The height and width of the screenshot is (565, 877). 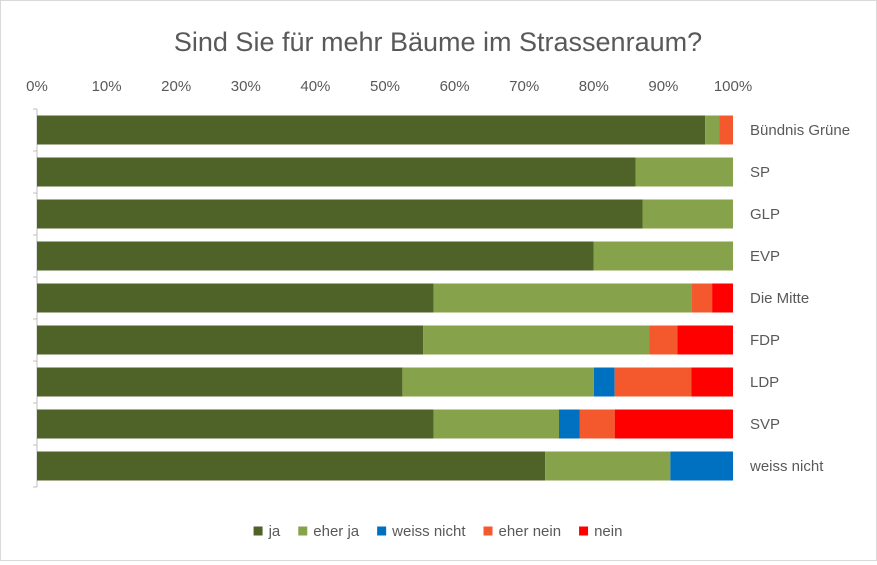 I want to click on category-label: EVP, so click(x=765, y=256).